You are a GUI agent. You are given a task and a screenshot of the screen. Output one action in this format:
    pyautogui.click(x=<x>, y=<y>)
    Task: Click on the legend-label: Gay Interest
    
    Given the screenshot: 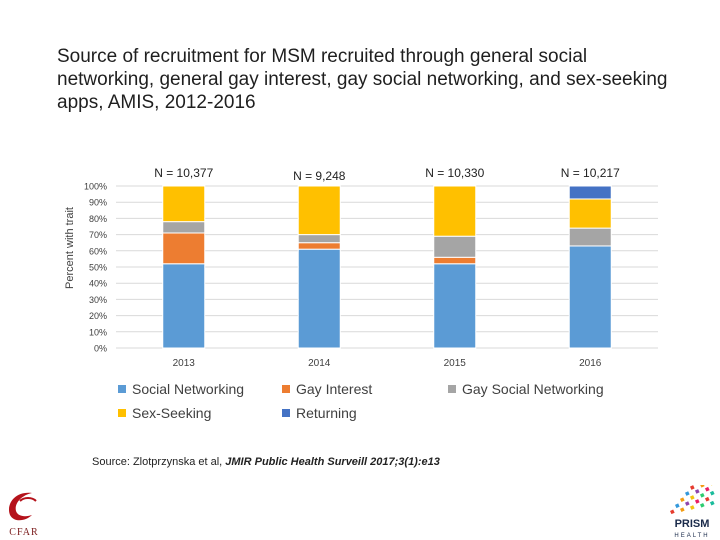 What is the action you would take?
    pyautogui.click(x=334, y=389)
    